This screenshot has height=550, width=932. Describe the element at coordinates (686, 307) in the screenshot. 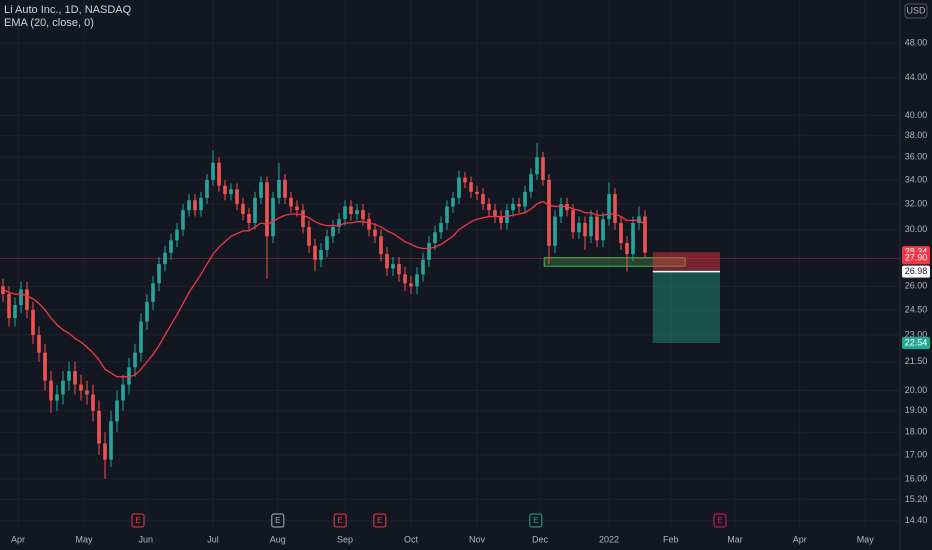

I see `target-zone` at that location.